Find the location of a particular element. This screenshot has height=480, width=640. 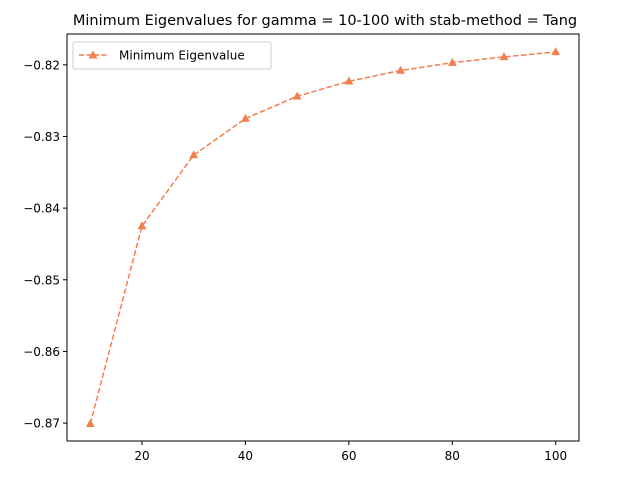

y-tick-label: −0.86 is located at coordinates (41, 352).